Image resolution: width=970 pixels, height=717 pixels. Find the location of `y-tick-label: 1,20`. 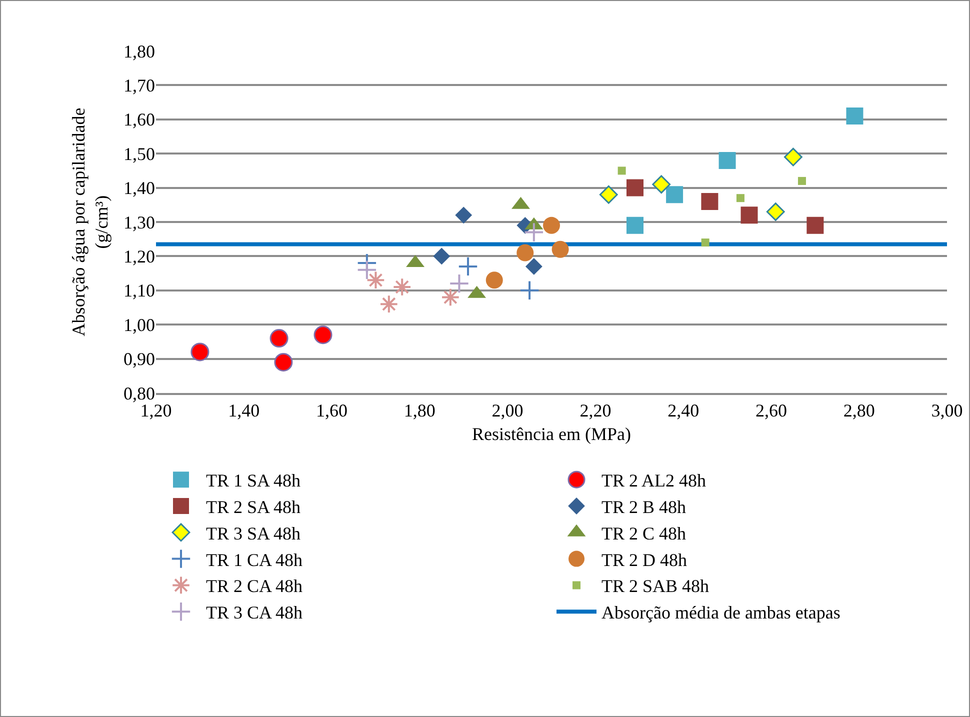

y-tick-label: 1,20 is located at coordinates (139, 256).